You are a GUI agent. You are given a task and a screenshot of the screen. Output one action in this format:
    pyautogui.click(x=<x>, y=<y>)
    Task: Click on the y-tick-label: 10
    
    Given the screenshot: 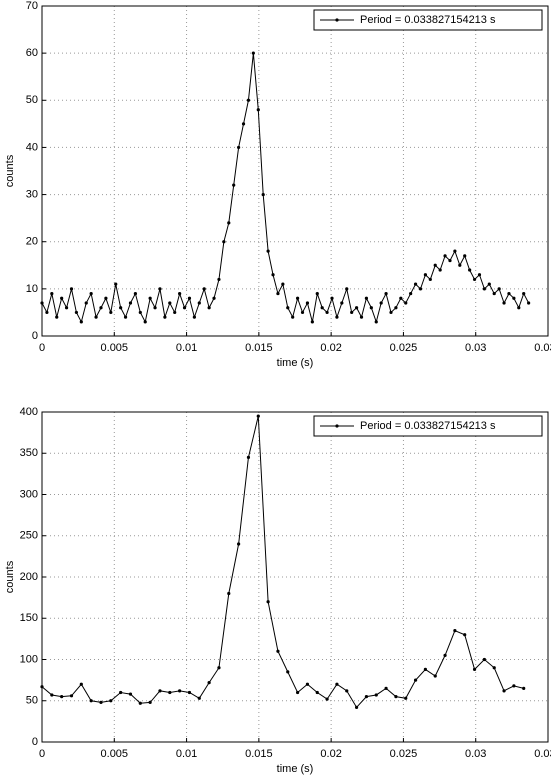 What is the action you would take?
    pyautogui.click(x=32, y=289)
    